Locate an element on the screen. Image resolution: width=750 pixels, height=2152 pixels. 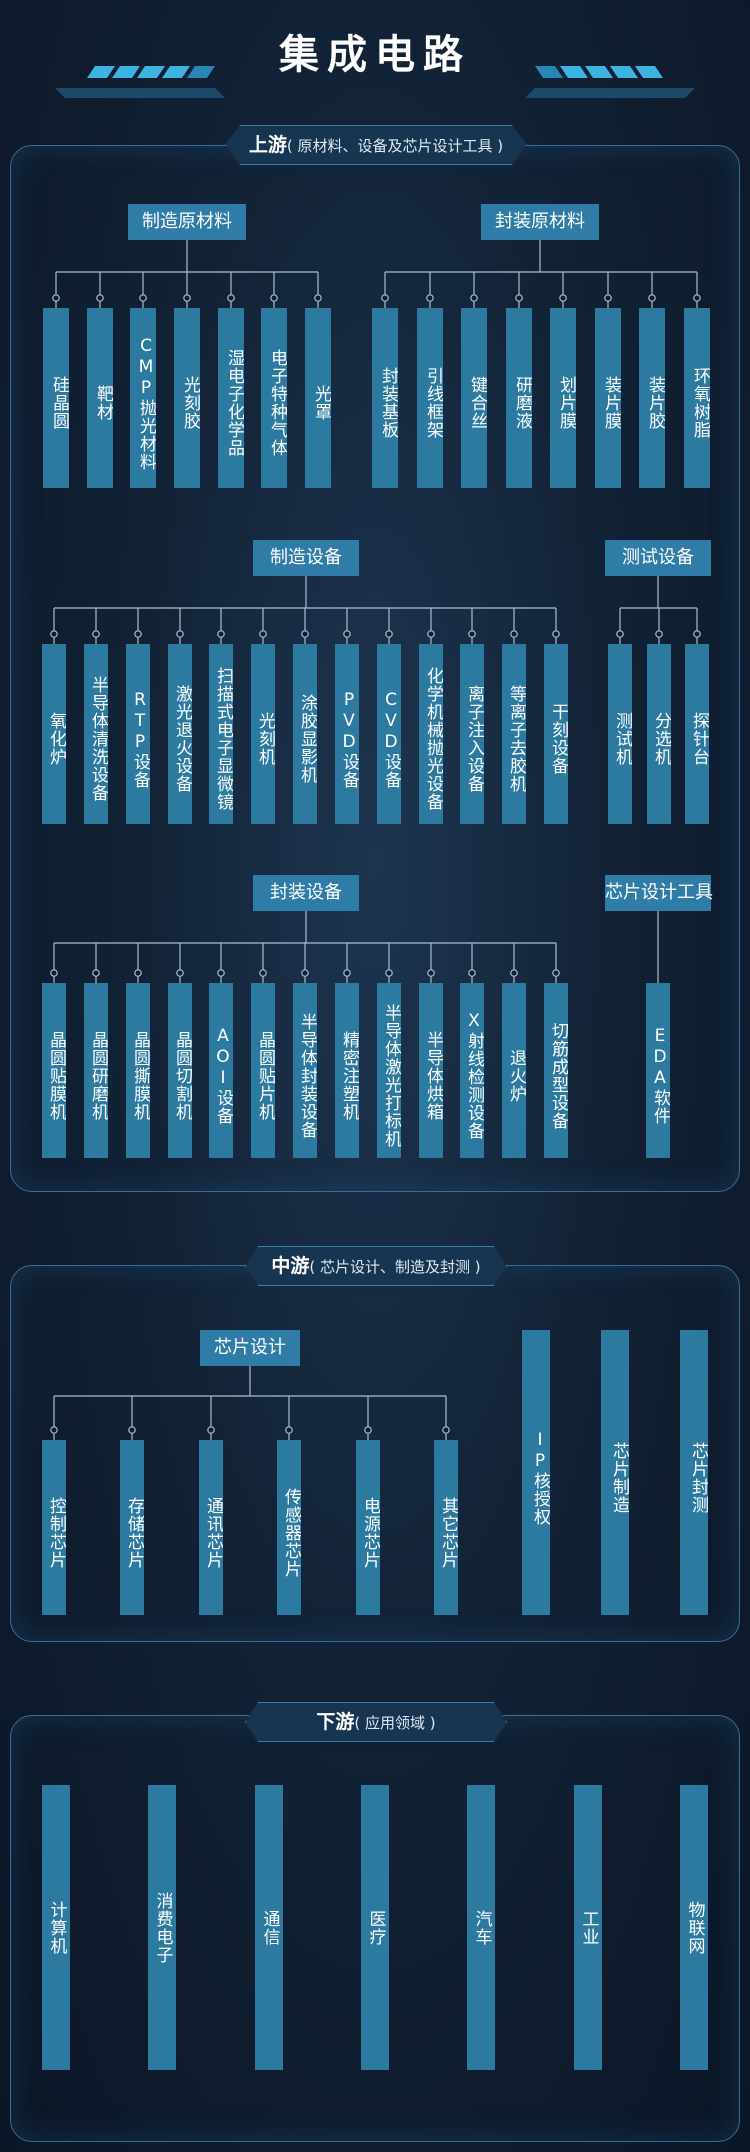
test-equipment-column-1: 测试机 is located at coordinates (620, 734).